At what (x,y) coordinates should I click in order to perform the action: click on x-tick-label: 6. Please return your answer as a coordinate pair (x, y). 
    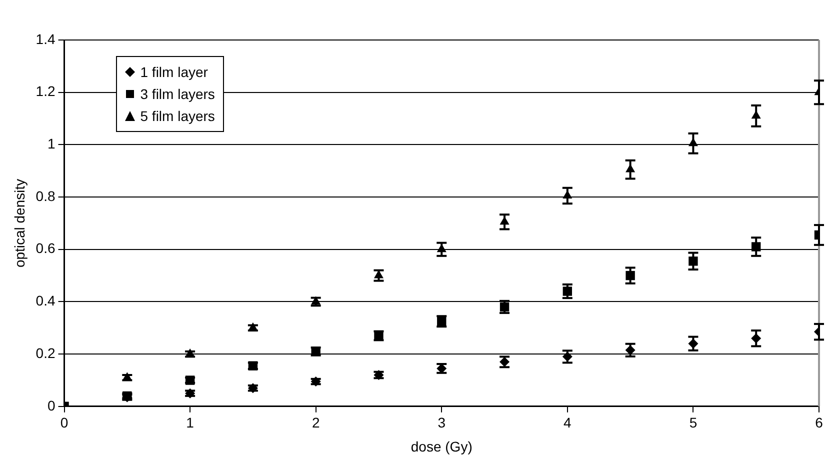
    Looking at the image, I should click on (819, 422).